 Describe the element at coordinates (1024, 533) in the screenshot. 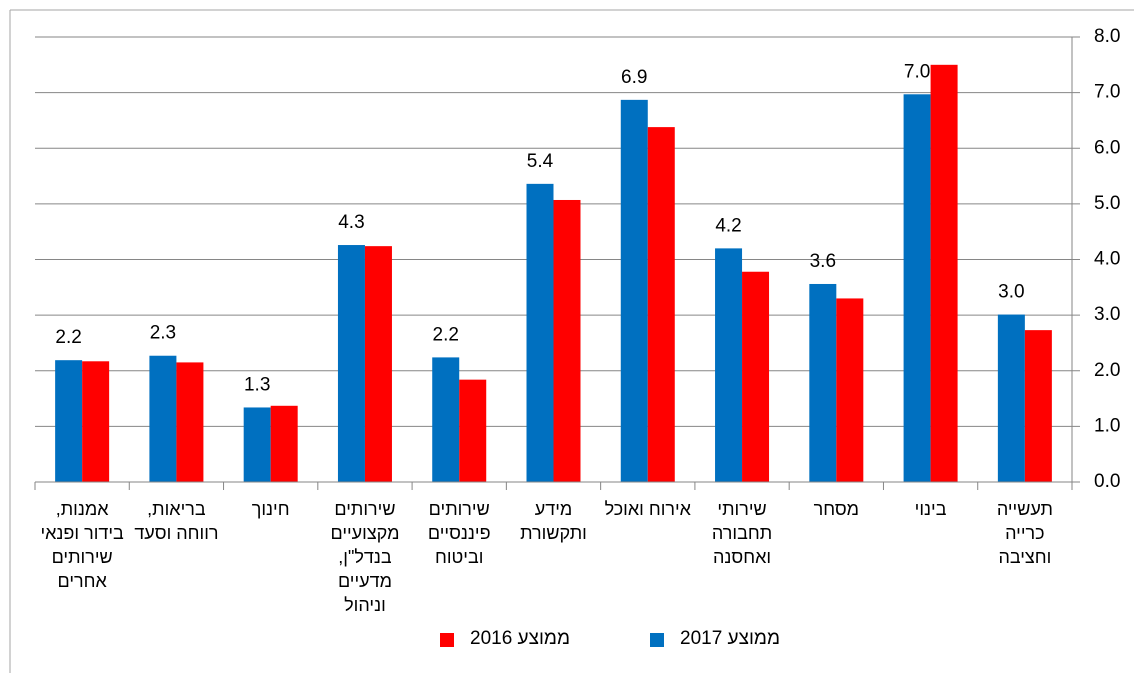

I see `x-tick-label: תעשייה כרייה וחציבה` at that location.